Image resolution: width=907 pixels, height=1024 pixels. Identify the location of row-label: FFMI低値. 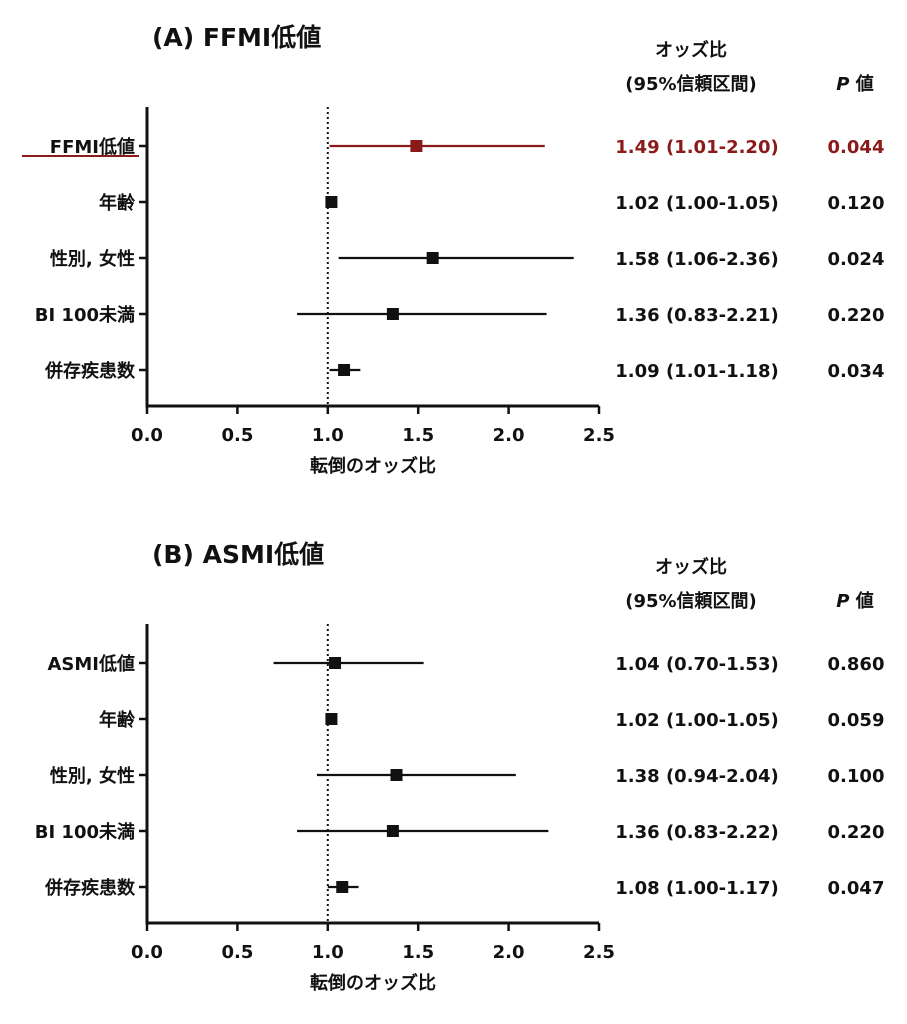
(92, 147).